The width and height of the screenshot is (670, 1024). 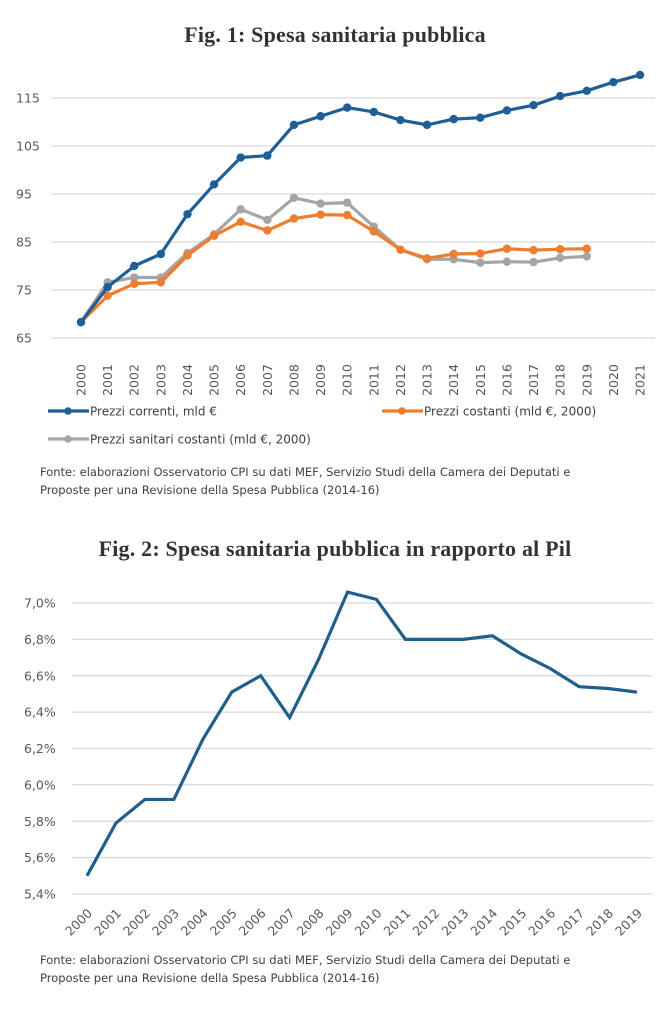 I want to click on y-tick-label: 5,6%, so click(x=40, y=857).